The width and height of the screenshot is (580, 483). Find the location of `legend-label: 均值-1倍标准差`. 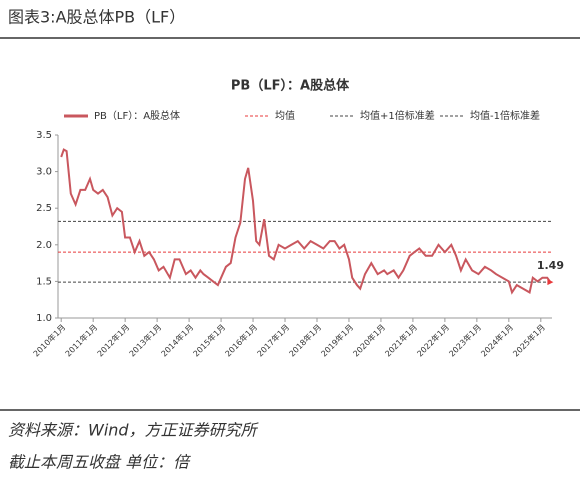

legend-label: 均值-1倍标准差 is located at coordinates (505, 115).